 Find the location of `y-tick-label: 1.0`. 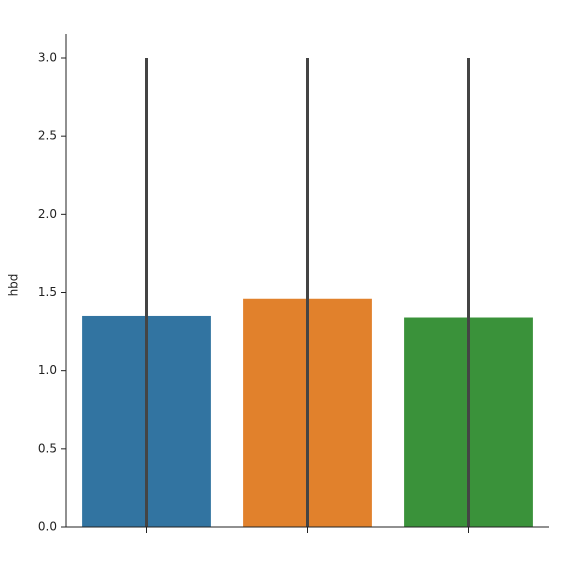

y-tick-label: 1.0 is located at coordinates (47, 370).